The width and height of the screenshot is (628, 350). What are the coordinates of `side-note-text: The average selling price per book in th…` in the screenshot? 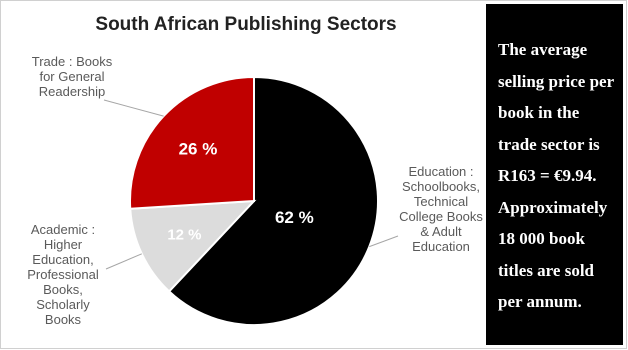 It's located at (556, 175).